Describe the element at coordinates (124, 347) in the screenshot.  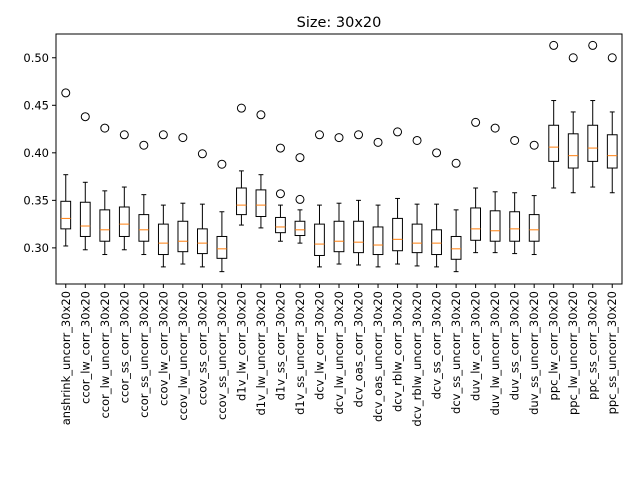
I see `x-tick-label: ccor_ss_corr_30x20` at that location.